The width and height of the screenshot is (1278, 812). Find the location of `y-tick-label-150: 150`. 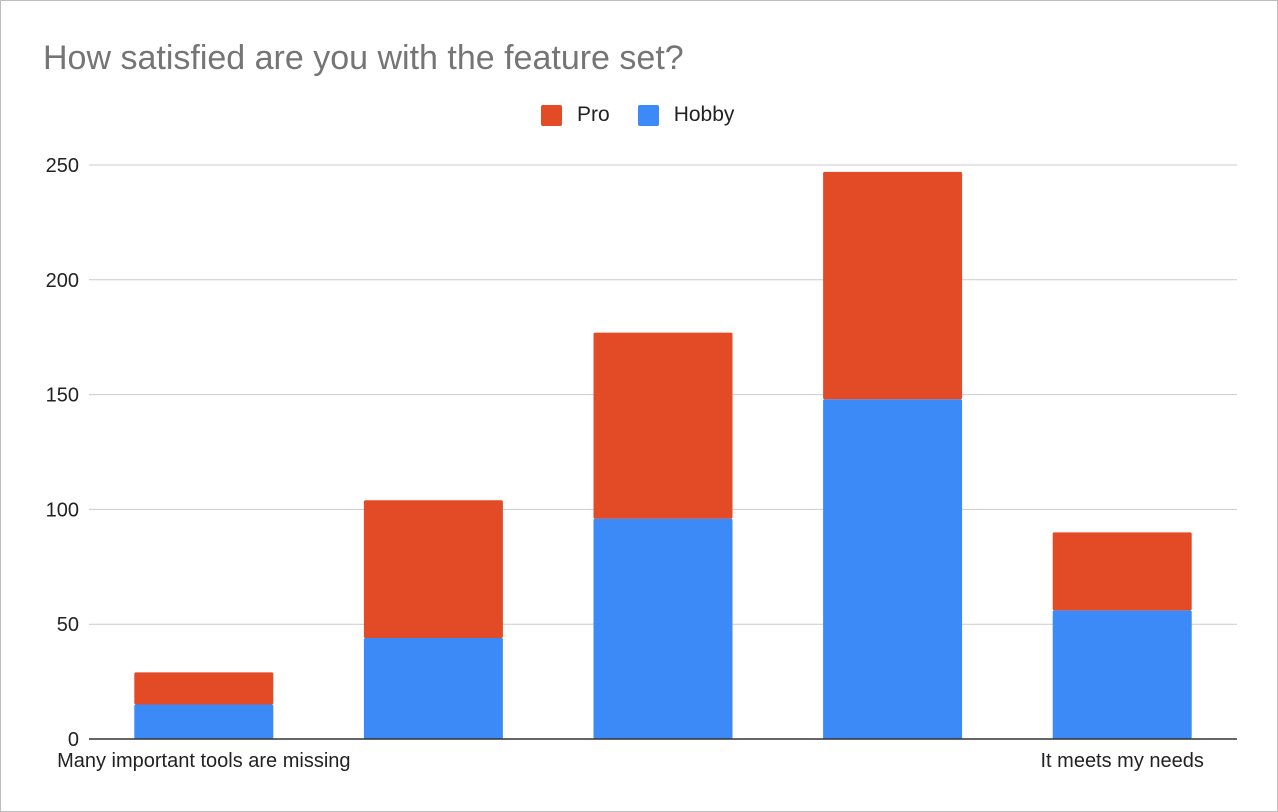

y-tick-label-150: 150 is located at coordinates (62, 396).